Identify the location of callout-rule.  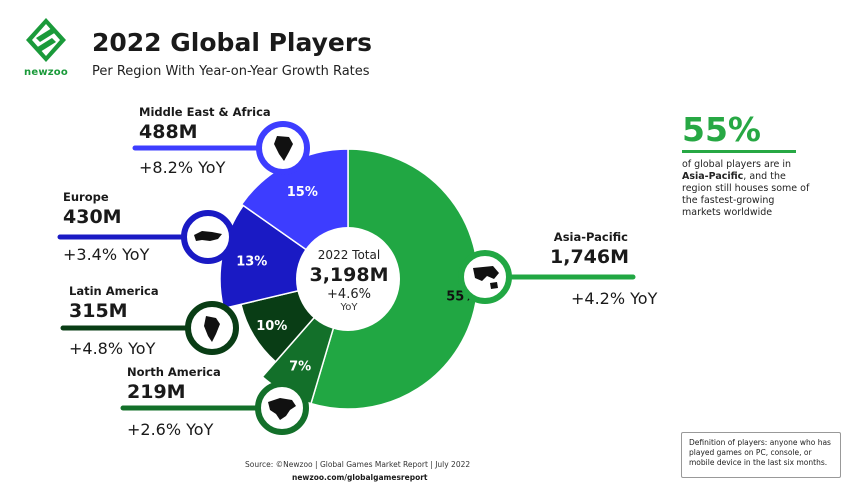
(739, 151).